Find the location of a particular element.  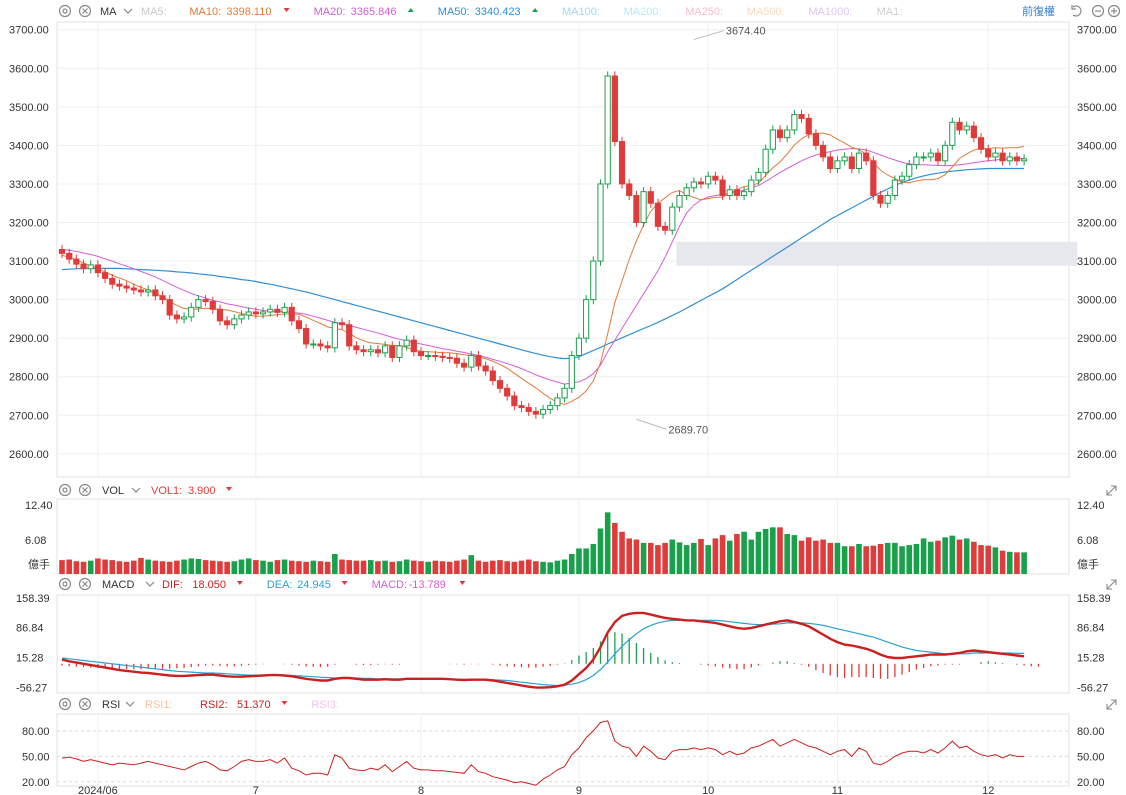

rsi-axis-label-left: 50.00 is located at coordinates (36, 757).